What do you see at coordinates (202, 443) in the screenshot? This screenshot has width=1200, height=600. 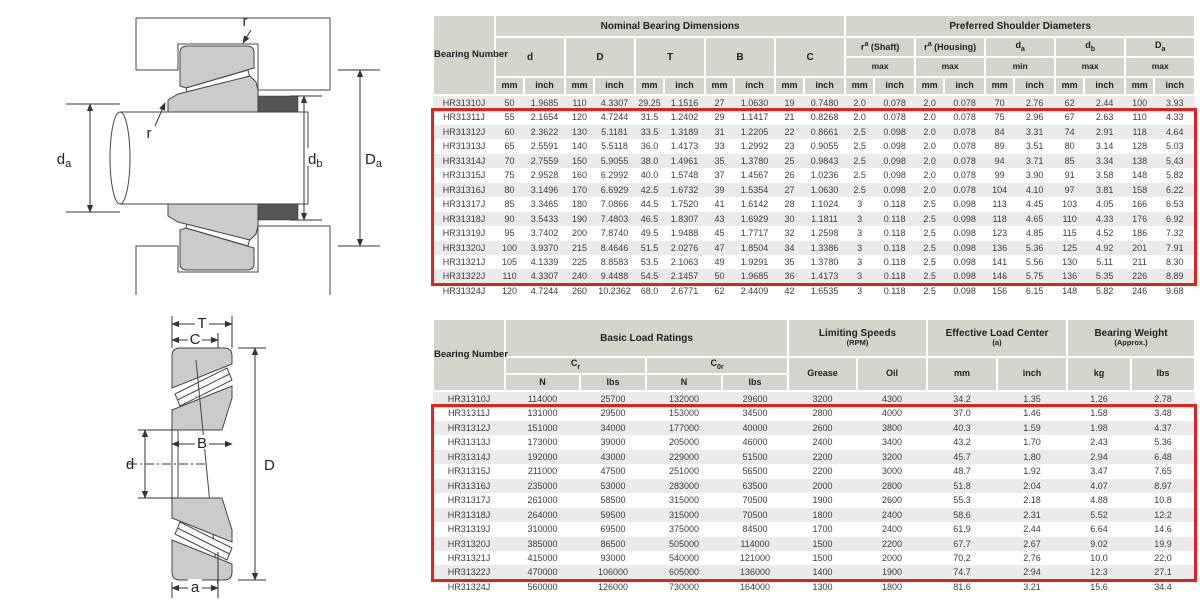 I see `dim-label-B: B` at bounding box center [202, 443].